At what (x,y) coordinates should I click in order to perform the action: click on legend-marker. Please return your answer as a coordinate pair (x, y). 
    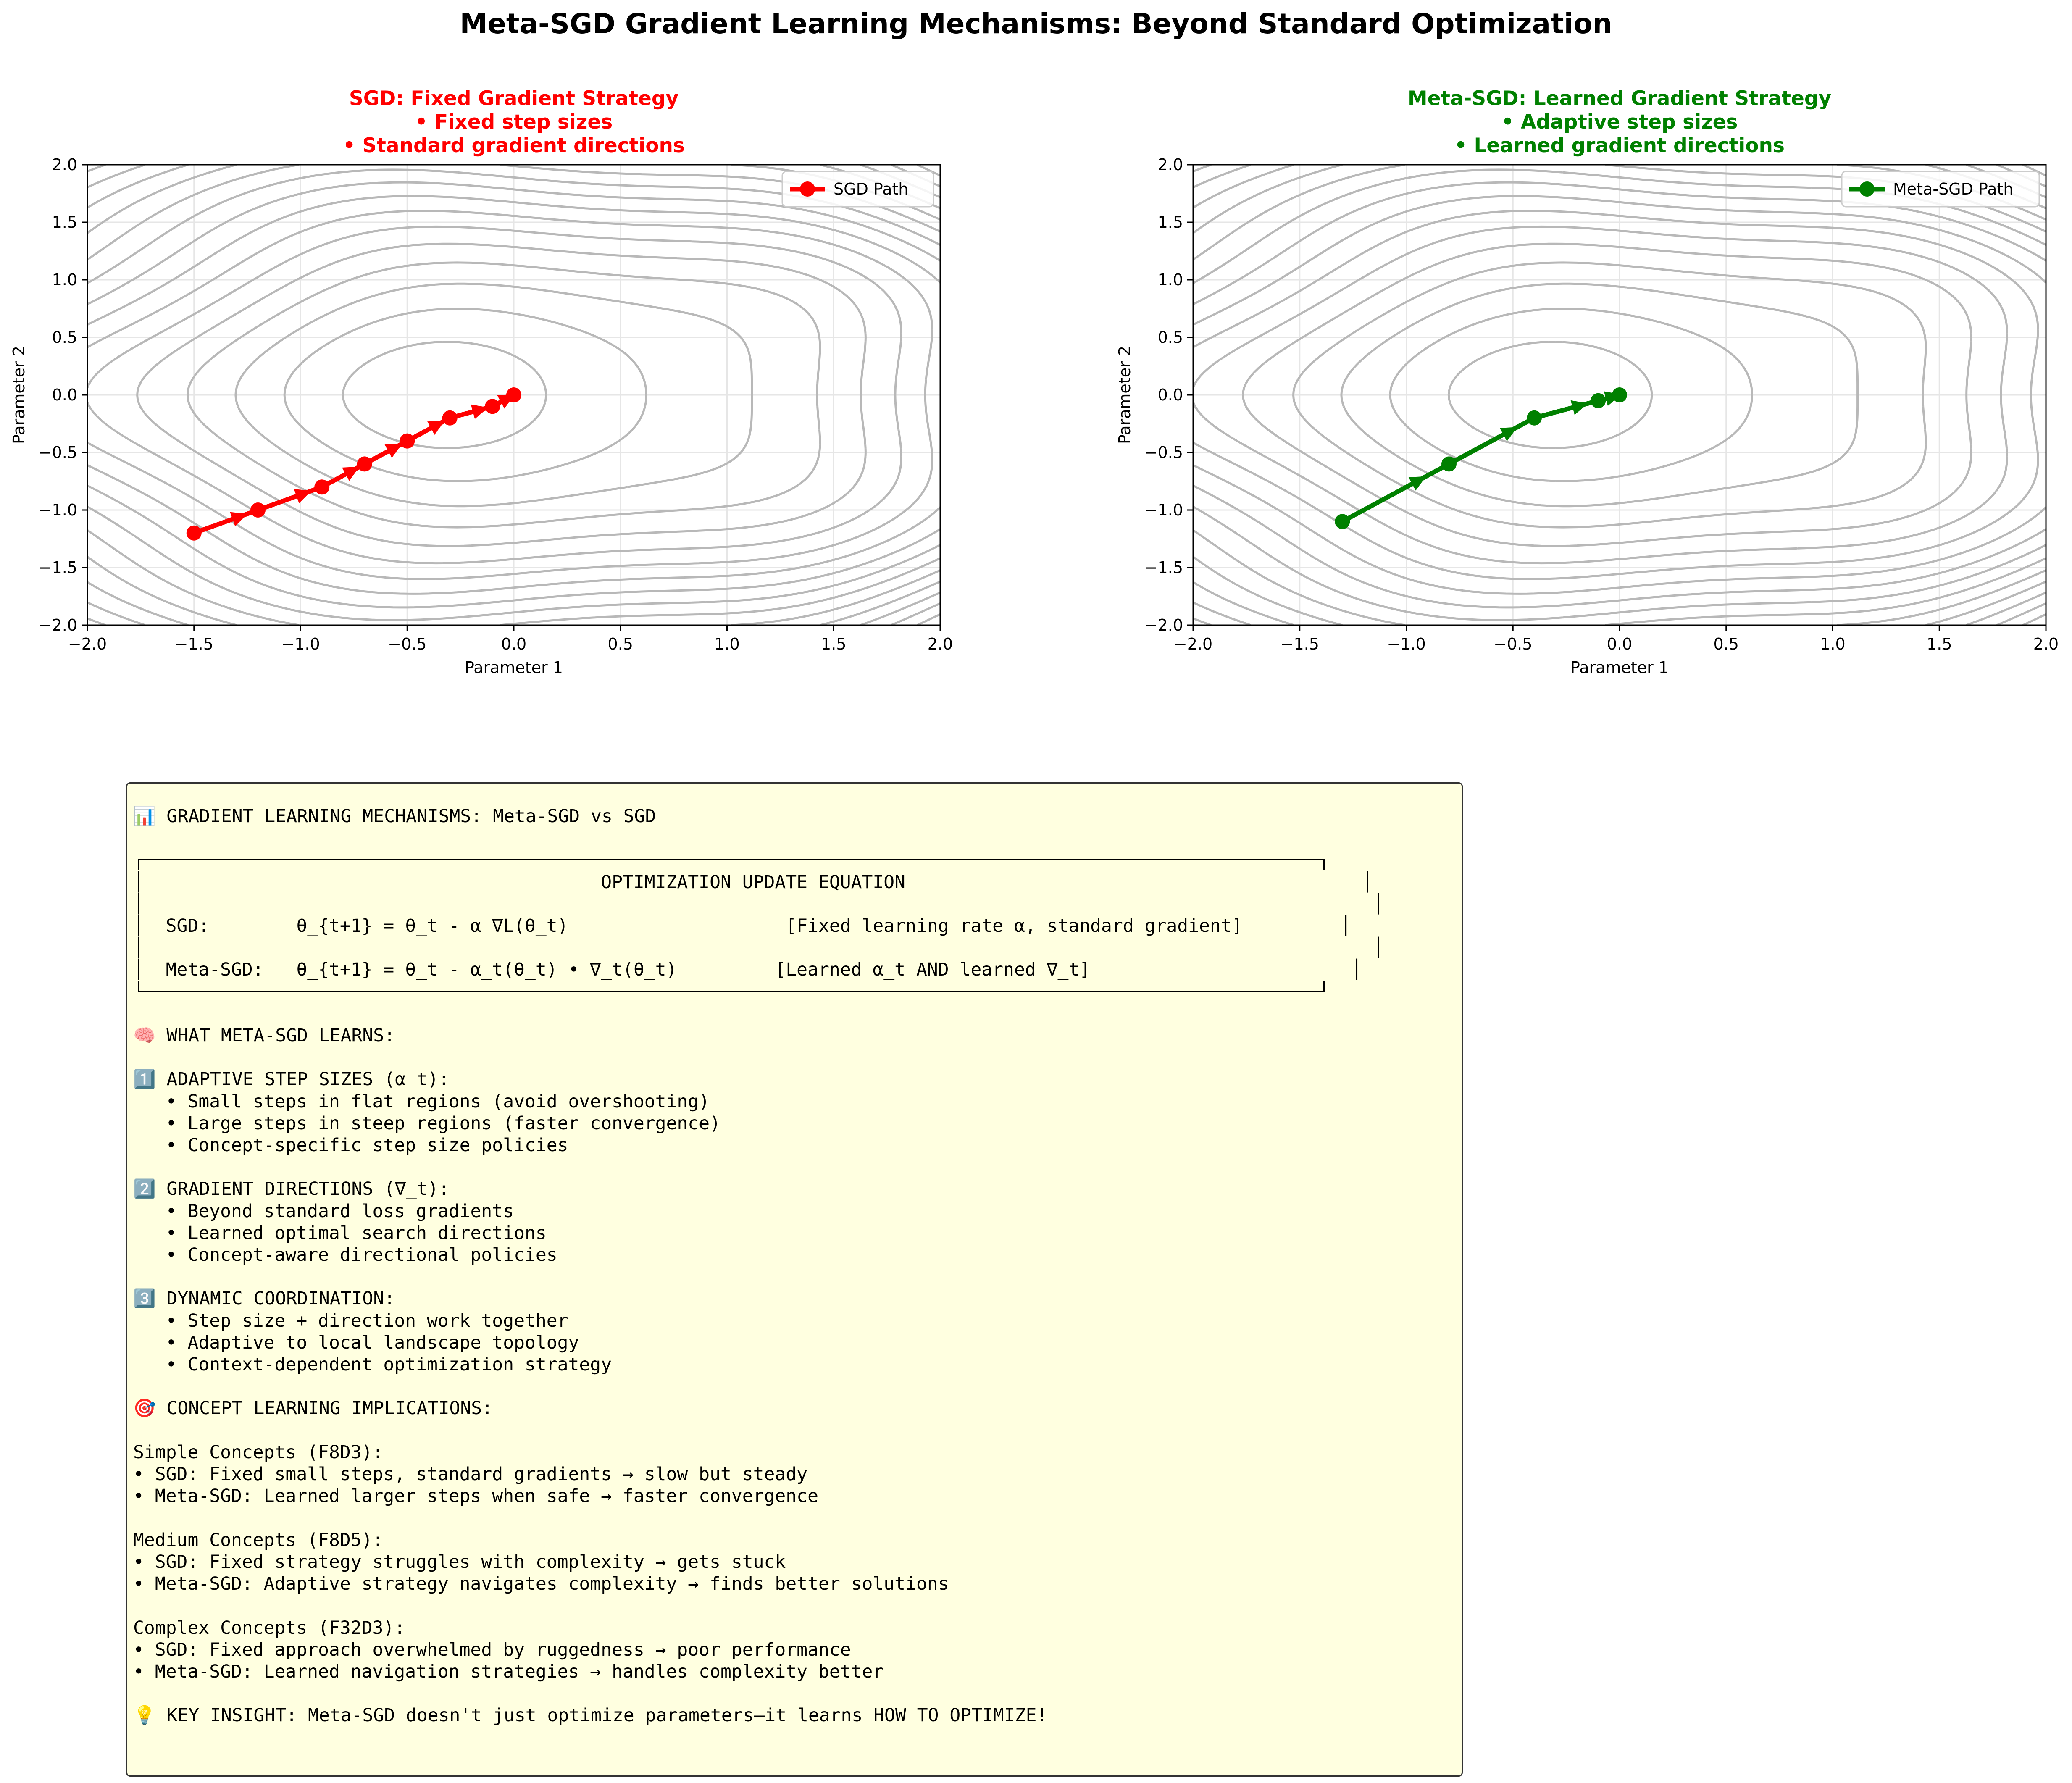
    Looking at the image, I should click on (1867, 189).